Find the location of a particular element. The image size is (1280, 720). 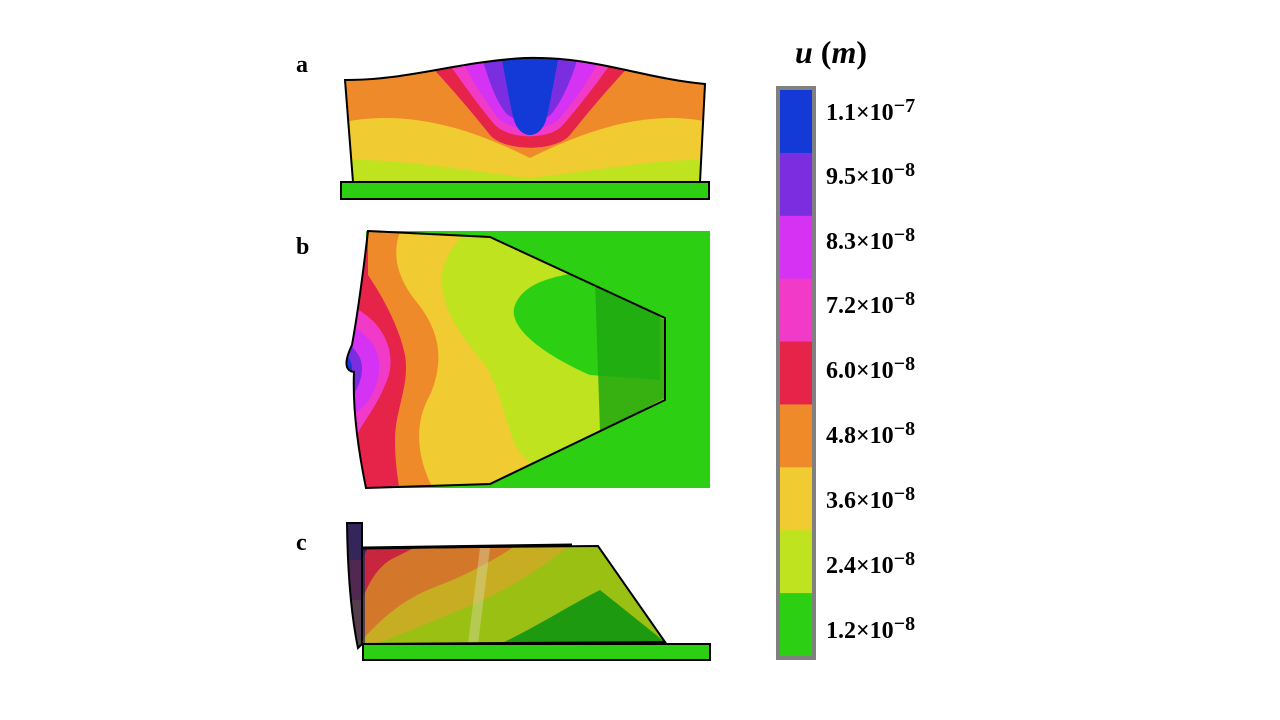

panel-a-base-plate is located at coordinates (525, 190).